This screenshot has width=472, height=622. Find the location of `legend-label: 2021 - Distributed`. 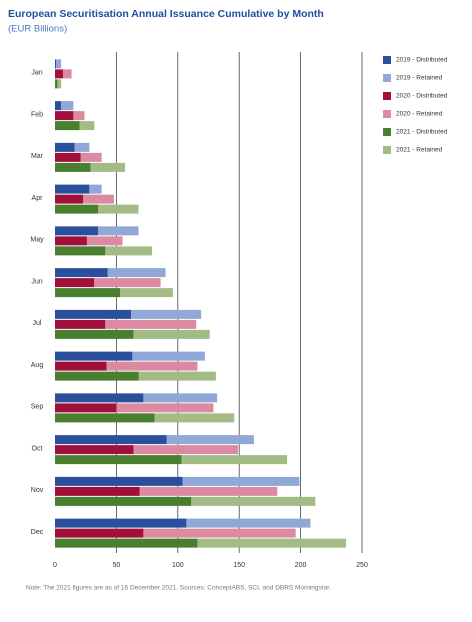

legend-label: 2021 - Distributed is located at coordinates (422, 132).